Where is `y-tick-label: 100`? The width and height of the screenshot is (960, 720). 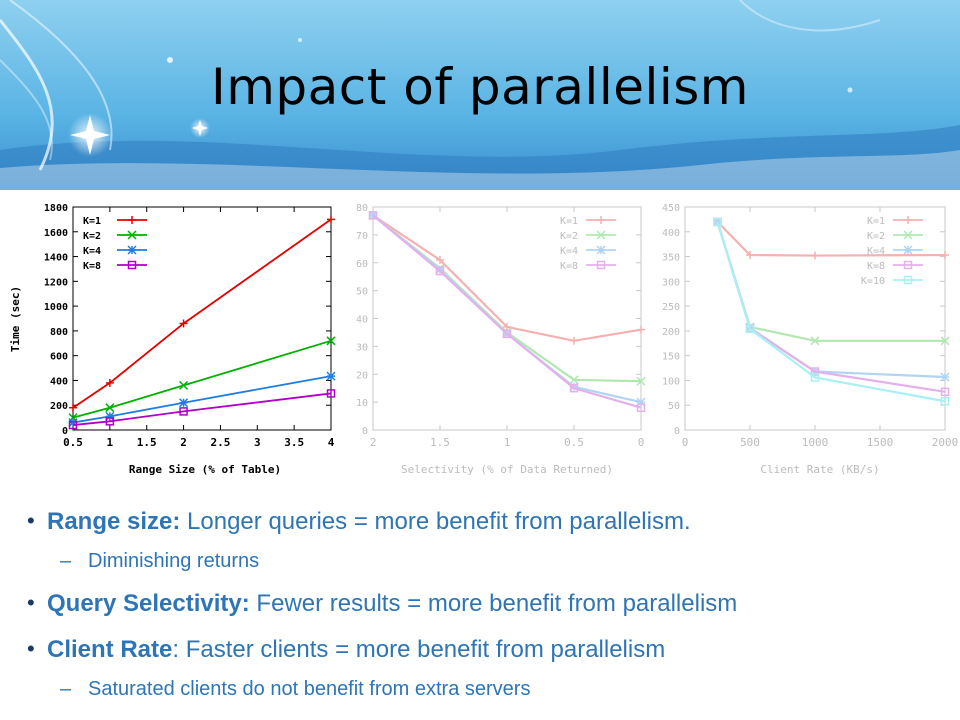
y-tick-label: 100 is located at coordinates (671, 381).